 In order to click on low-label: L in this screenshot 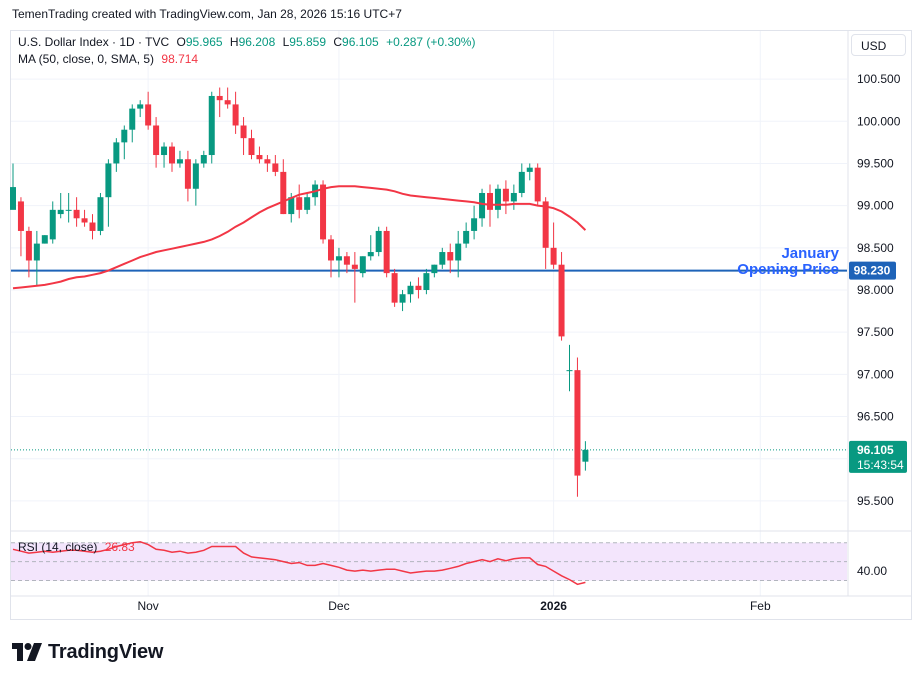, I will do `click(286, 42)`.